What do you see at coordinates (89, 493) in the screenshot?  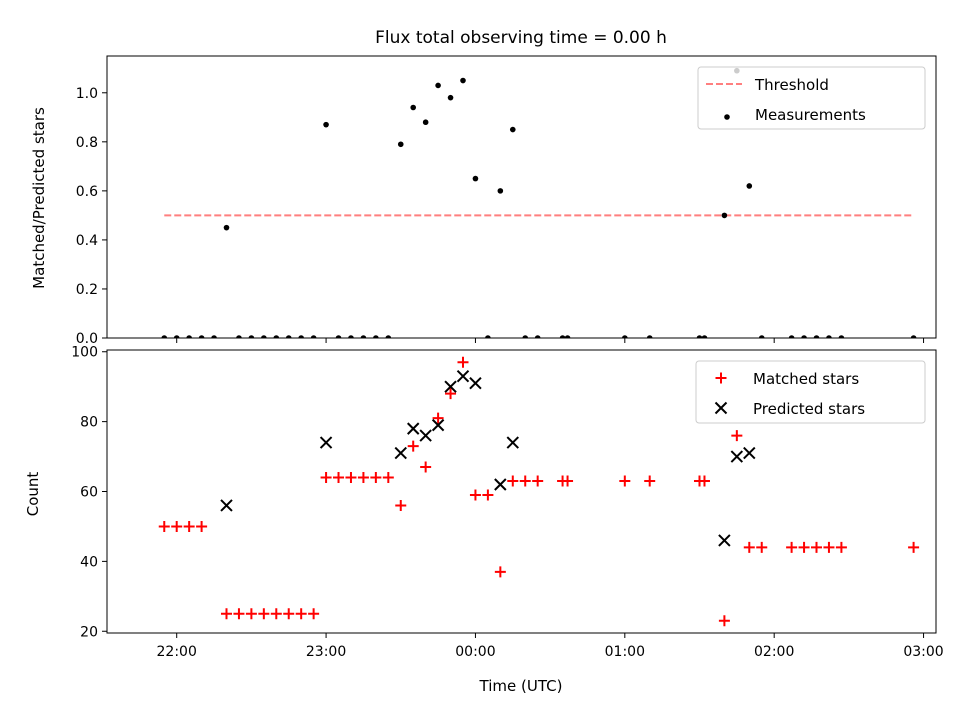 I see `bottom-y-tick-label: 60` at bounding box center [89, 493].